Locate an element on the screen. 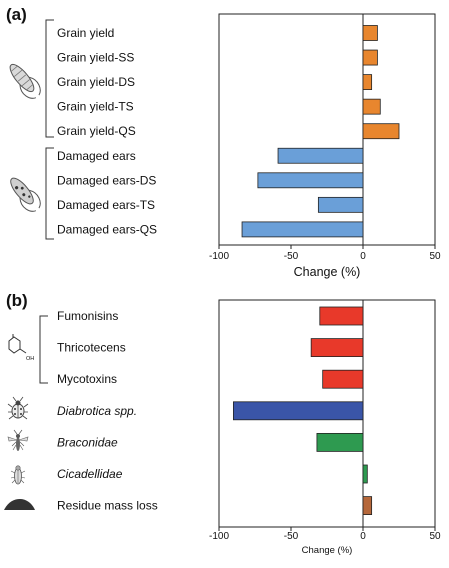  residue-pile-icon is located at coordinates (19, 504).